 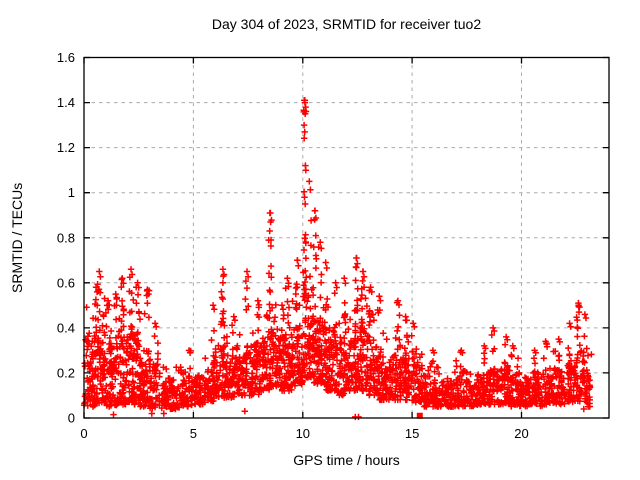 What do you see at coordinates (83, 433) in the screenshot?
I see `x-tick-label: 0` at bounding box center [83, 433].